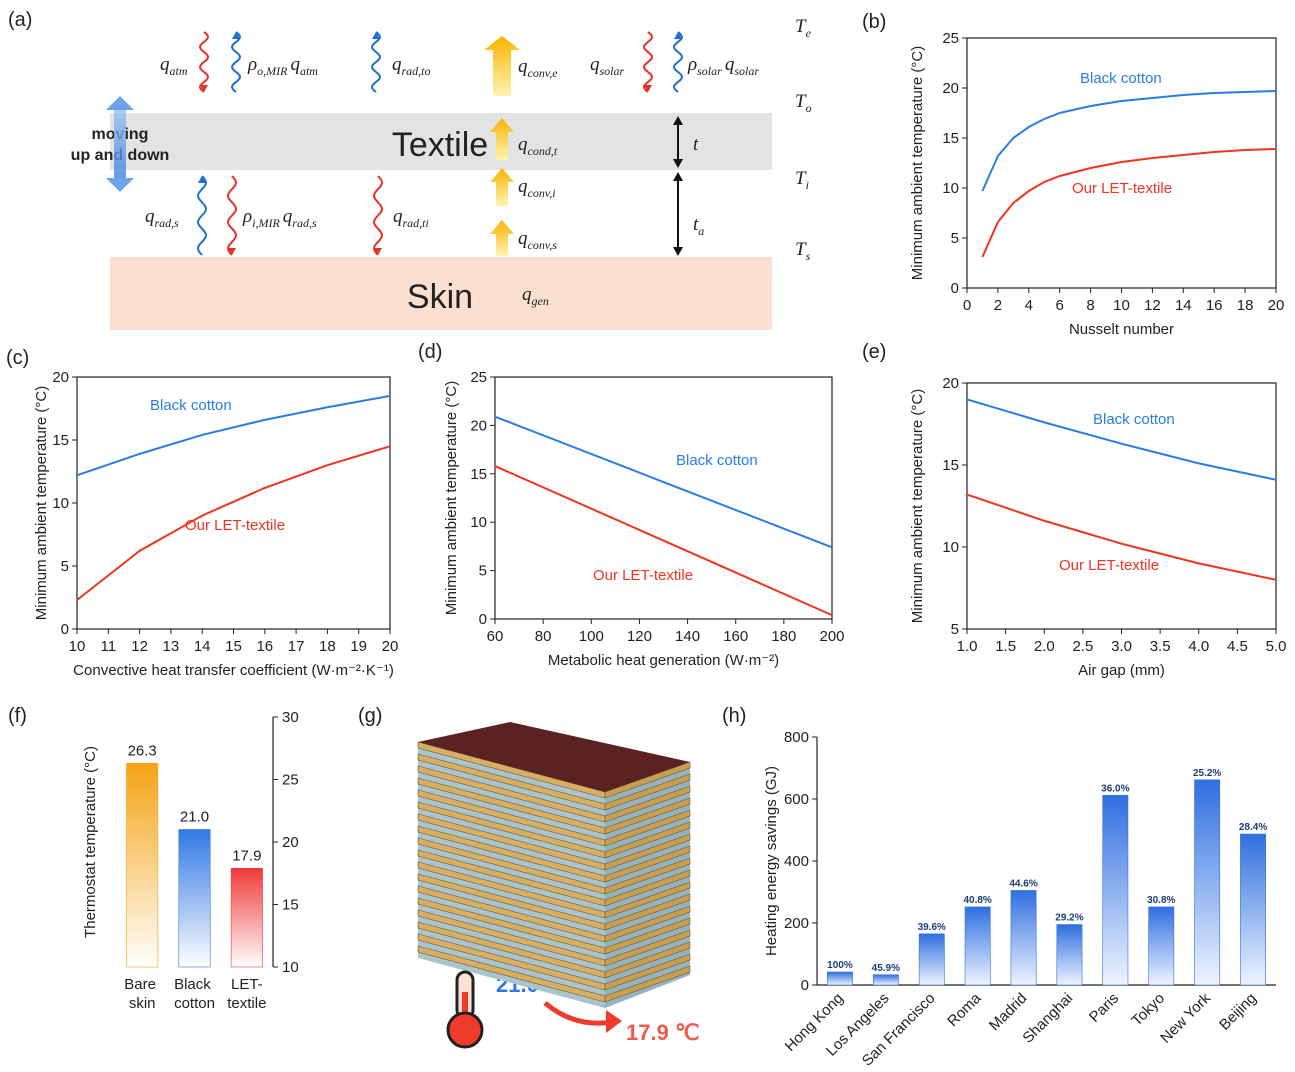 This screenshot has width=1295, height=1072. Describe the element at coordinates (1214, 305) in the screenshot. I see `x-tick-label: 16` at that location.